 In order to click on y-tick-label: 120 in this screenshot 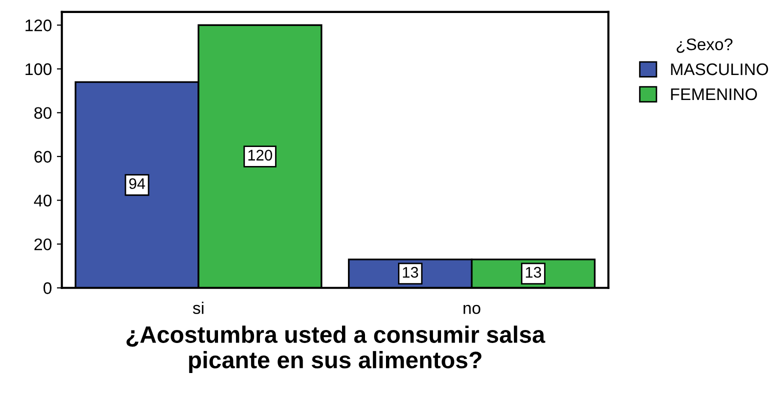, I will do `click(39, 26)`.